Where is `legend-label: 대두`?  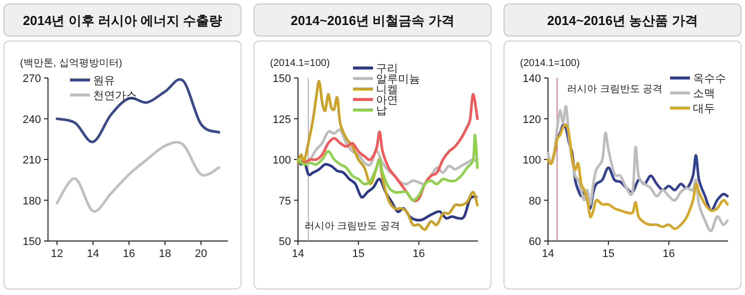
legend-label: 대두 is located at coordinates (704, 109).